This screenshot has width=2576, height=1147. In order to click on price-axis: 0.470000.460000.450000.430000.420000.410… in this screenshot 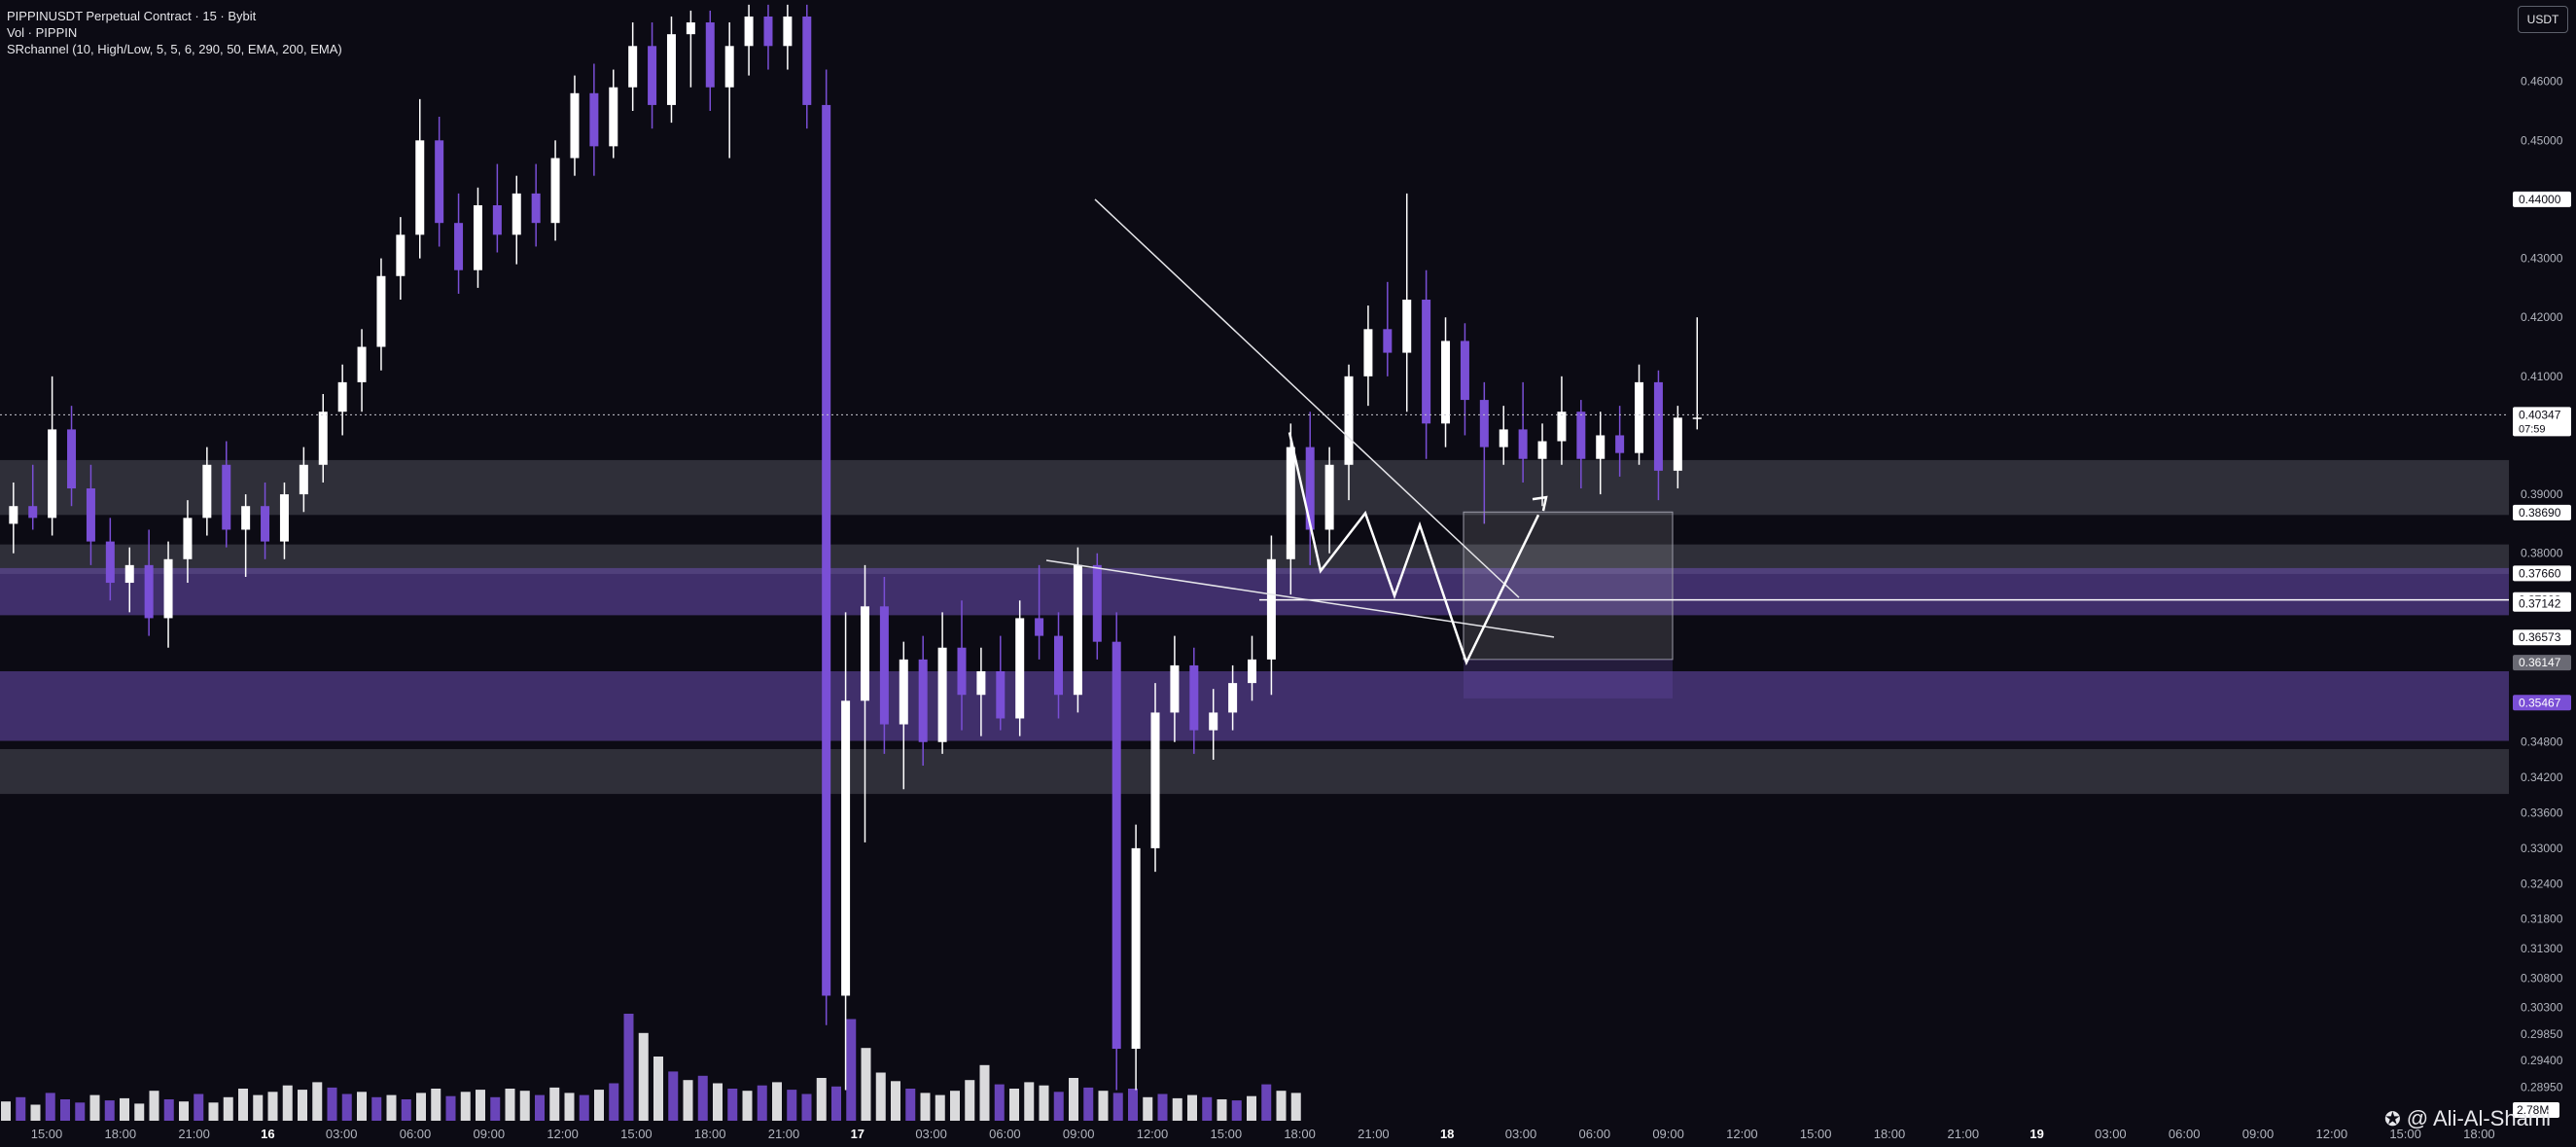, I will do `click(2544, 573)`.